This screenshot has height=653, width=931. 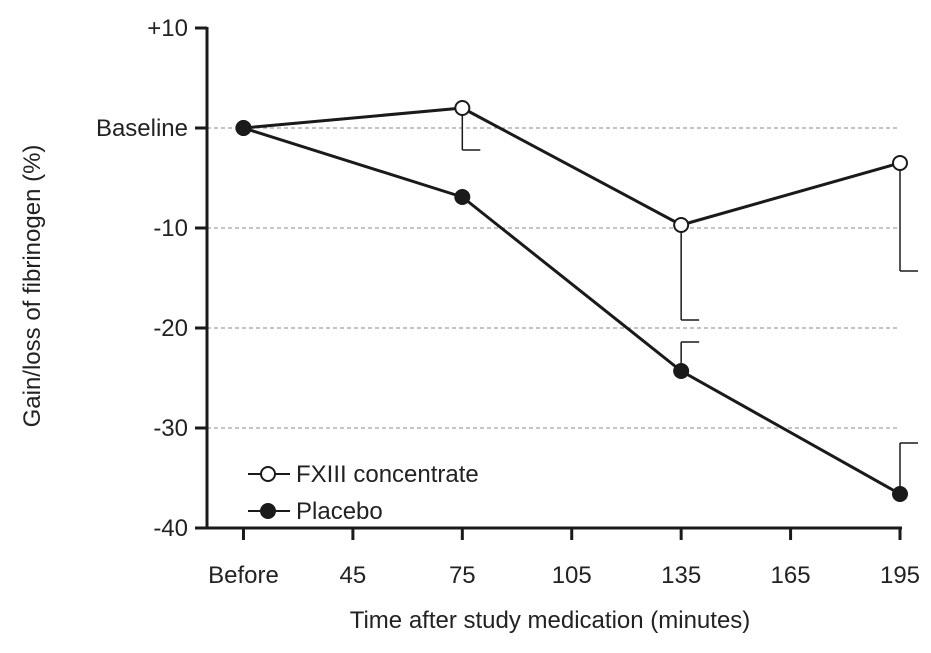 What do you see at coordinates (170, 228) in the screenshot?
I see `y-tick-label: -10` at bounding box center [170, 228].